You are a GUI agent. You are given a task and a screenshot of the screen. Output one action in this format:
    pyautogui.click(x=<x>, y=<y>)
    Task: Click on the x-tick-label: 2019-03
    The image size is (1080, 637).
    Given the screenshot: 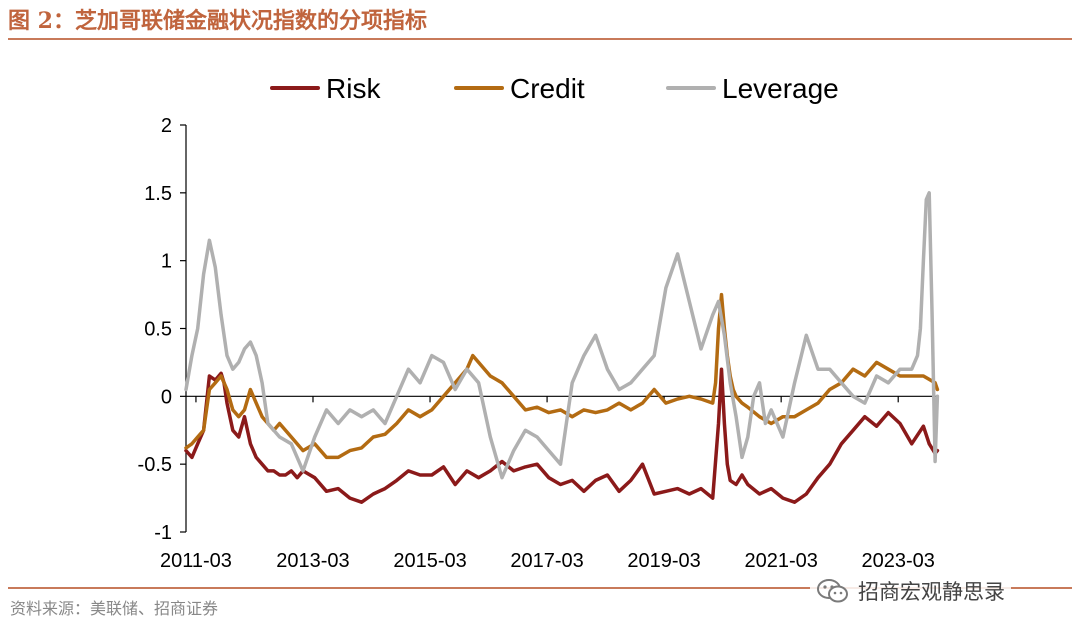 What is the action you would take?
    pyautogui.click(x=663, y=561)
    